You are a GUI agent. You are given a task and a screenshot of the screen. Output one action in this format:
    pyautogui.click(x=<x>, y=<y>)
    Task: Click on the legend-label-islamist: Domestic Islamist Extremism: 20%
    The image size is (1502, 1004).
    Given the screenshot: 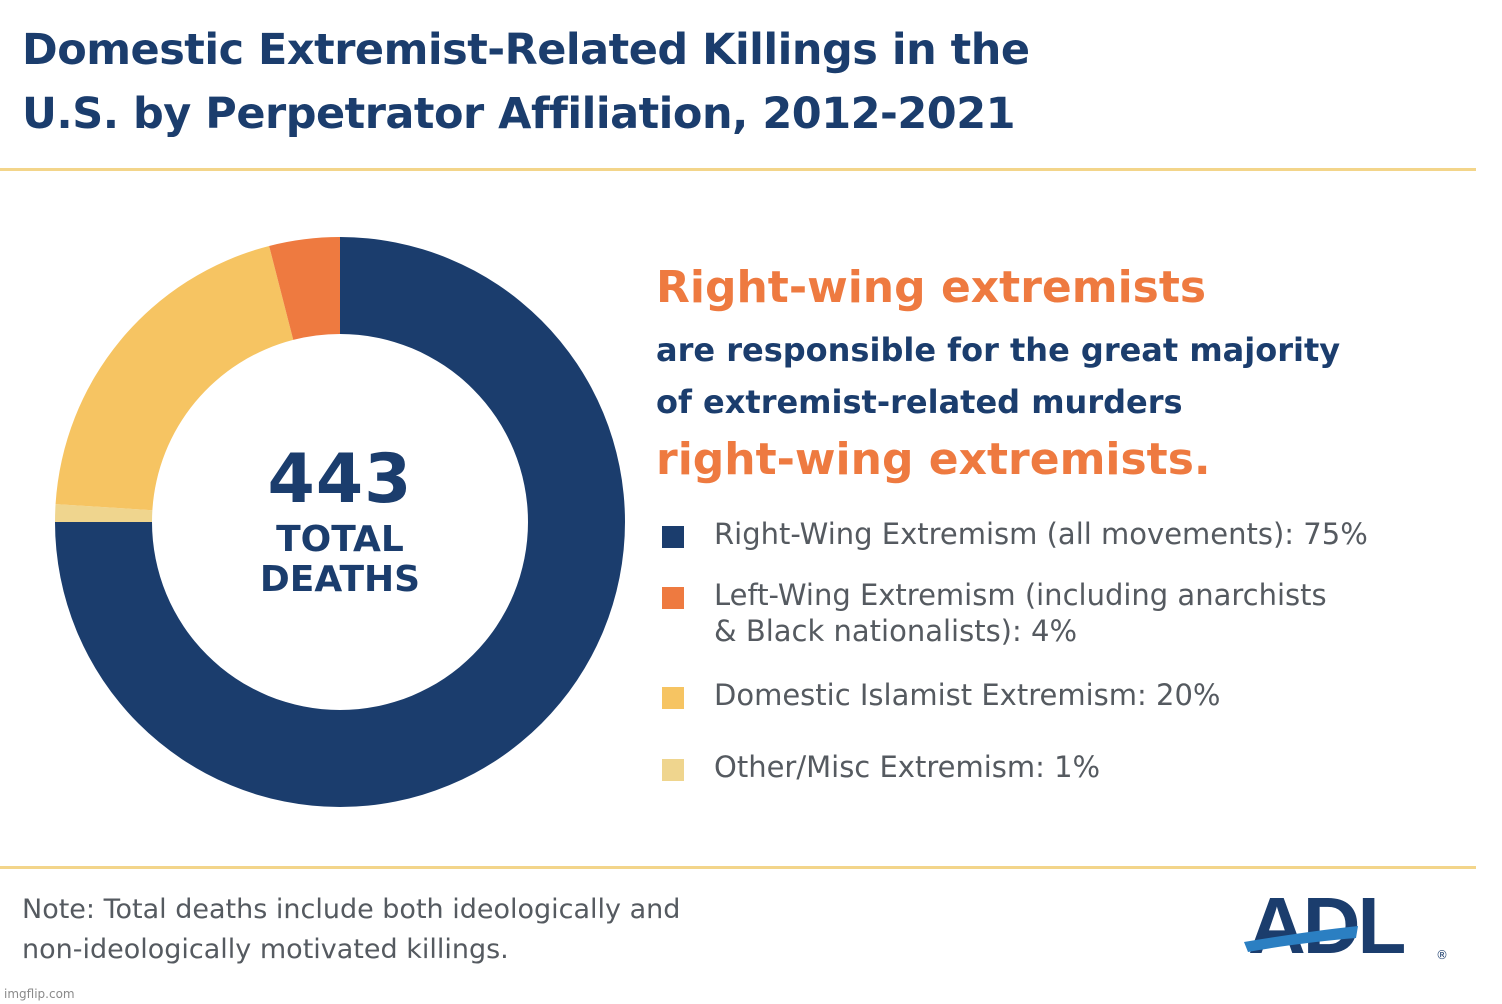 What is the action you would take?
    pyautogui.click(x=967, y=695)
    